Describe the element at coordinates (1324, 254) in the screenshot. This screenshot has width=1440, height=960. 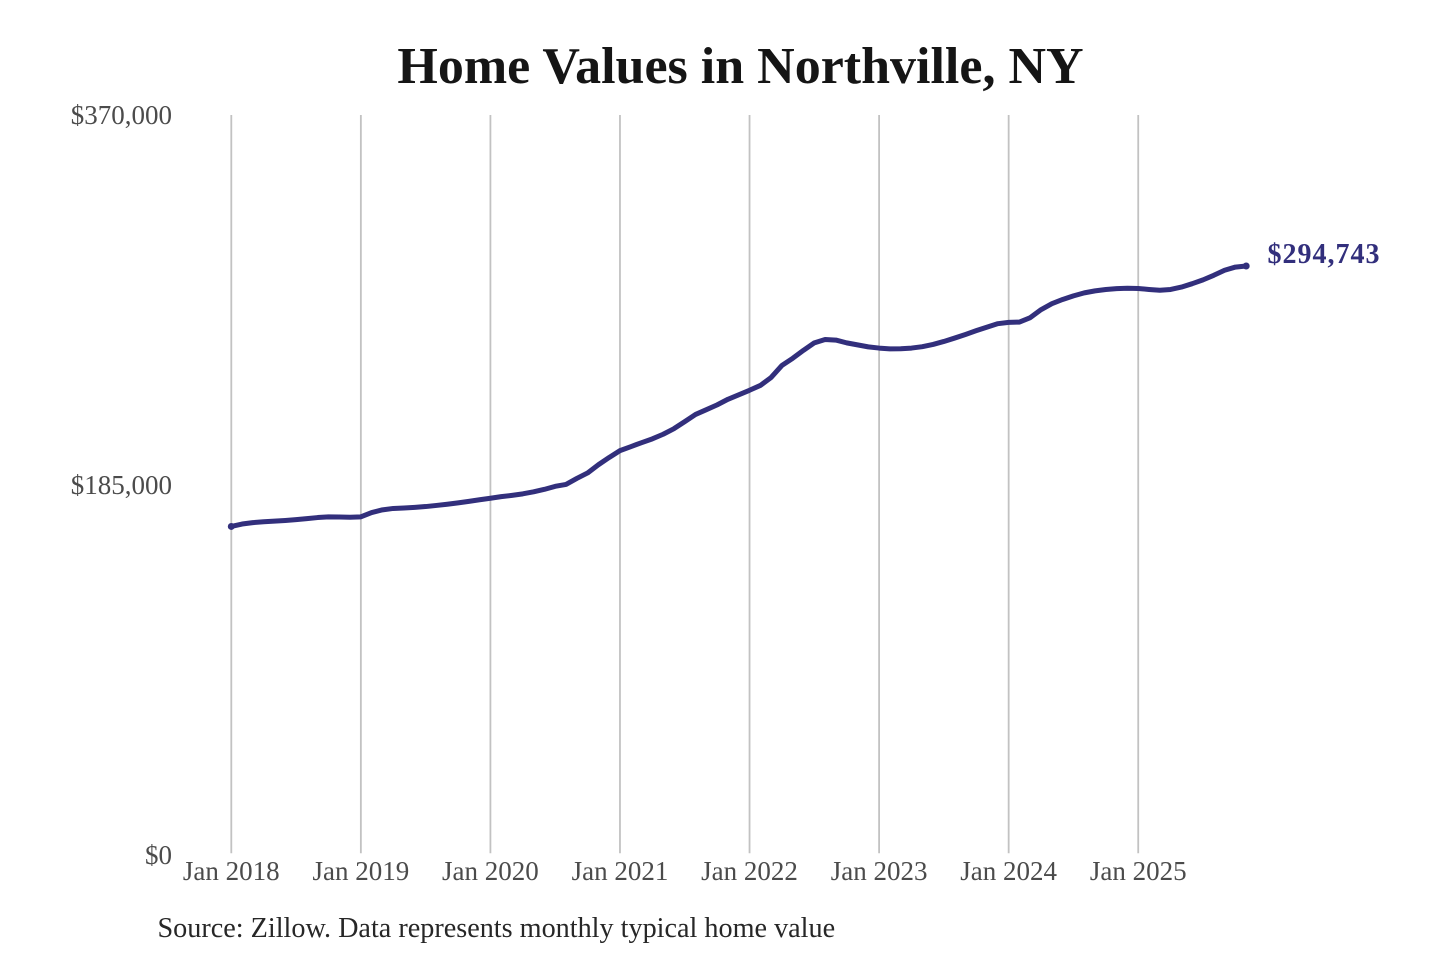
I see `last-value-label: $294,743` at that location.